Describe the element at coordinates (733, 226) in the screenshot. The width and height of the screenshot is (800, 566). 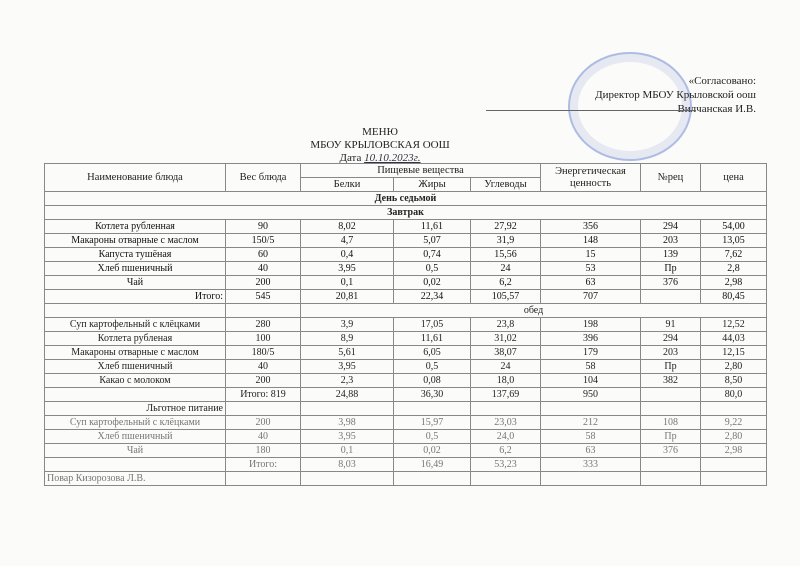
I see `cell: 54,00` at that location.